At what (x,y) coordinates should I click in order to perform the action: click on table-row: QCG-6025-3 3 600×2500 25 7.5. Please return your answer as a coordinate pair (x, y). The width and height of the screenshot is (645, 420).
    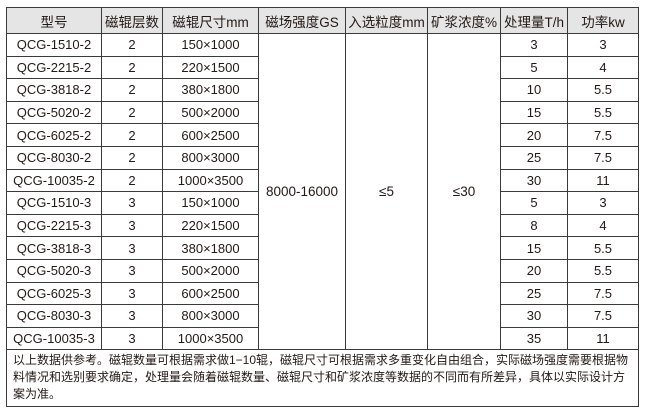
    Looking at the image, I should click on (322, 293).